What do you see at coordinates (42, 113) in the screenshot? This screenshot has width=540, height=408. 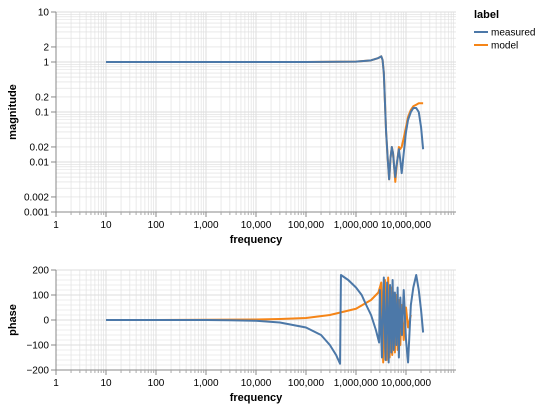 I see `y-tick-label: 0.1` at bounding box center [42, 113].